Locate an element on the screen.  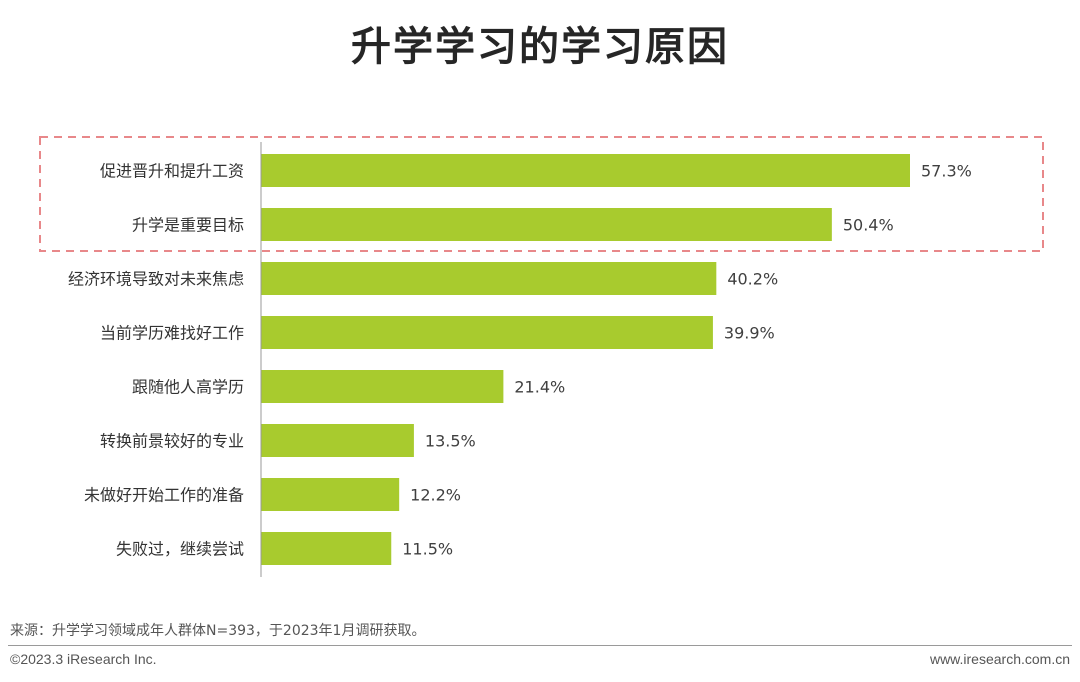
value-label: 13.5% is located at coordinates (450, 441).